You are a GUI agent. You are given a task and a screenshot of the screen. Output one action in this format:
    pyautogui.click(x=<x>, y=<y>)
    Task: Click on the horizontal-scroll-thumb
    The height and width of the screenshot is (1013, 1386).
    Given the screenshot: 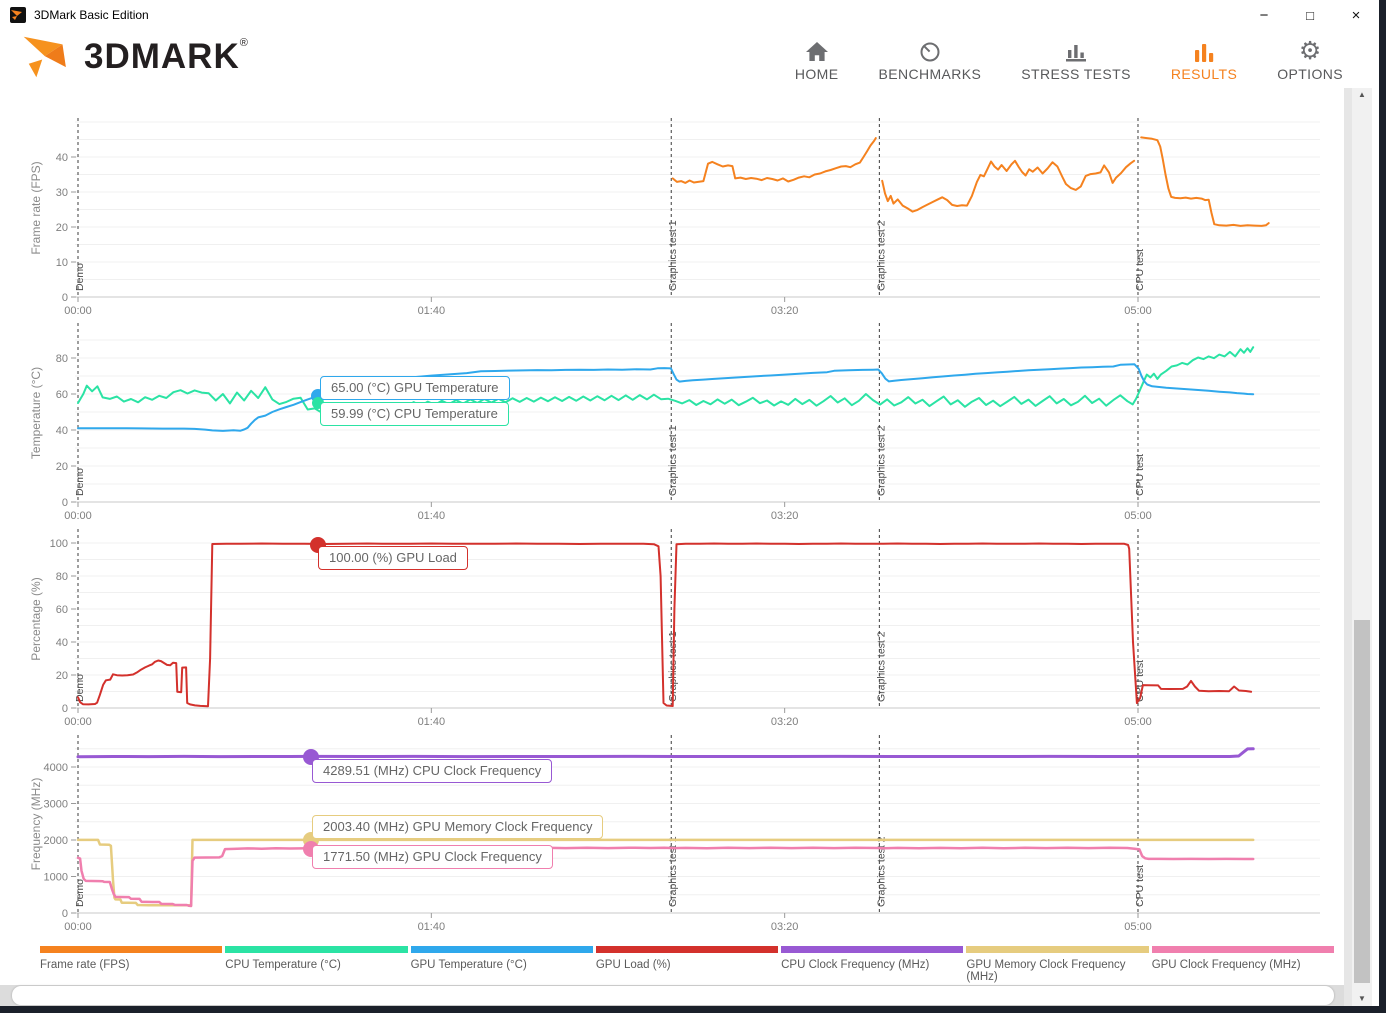 What is the action you would take?
    pyautogui.click(x=673, y=995)
    